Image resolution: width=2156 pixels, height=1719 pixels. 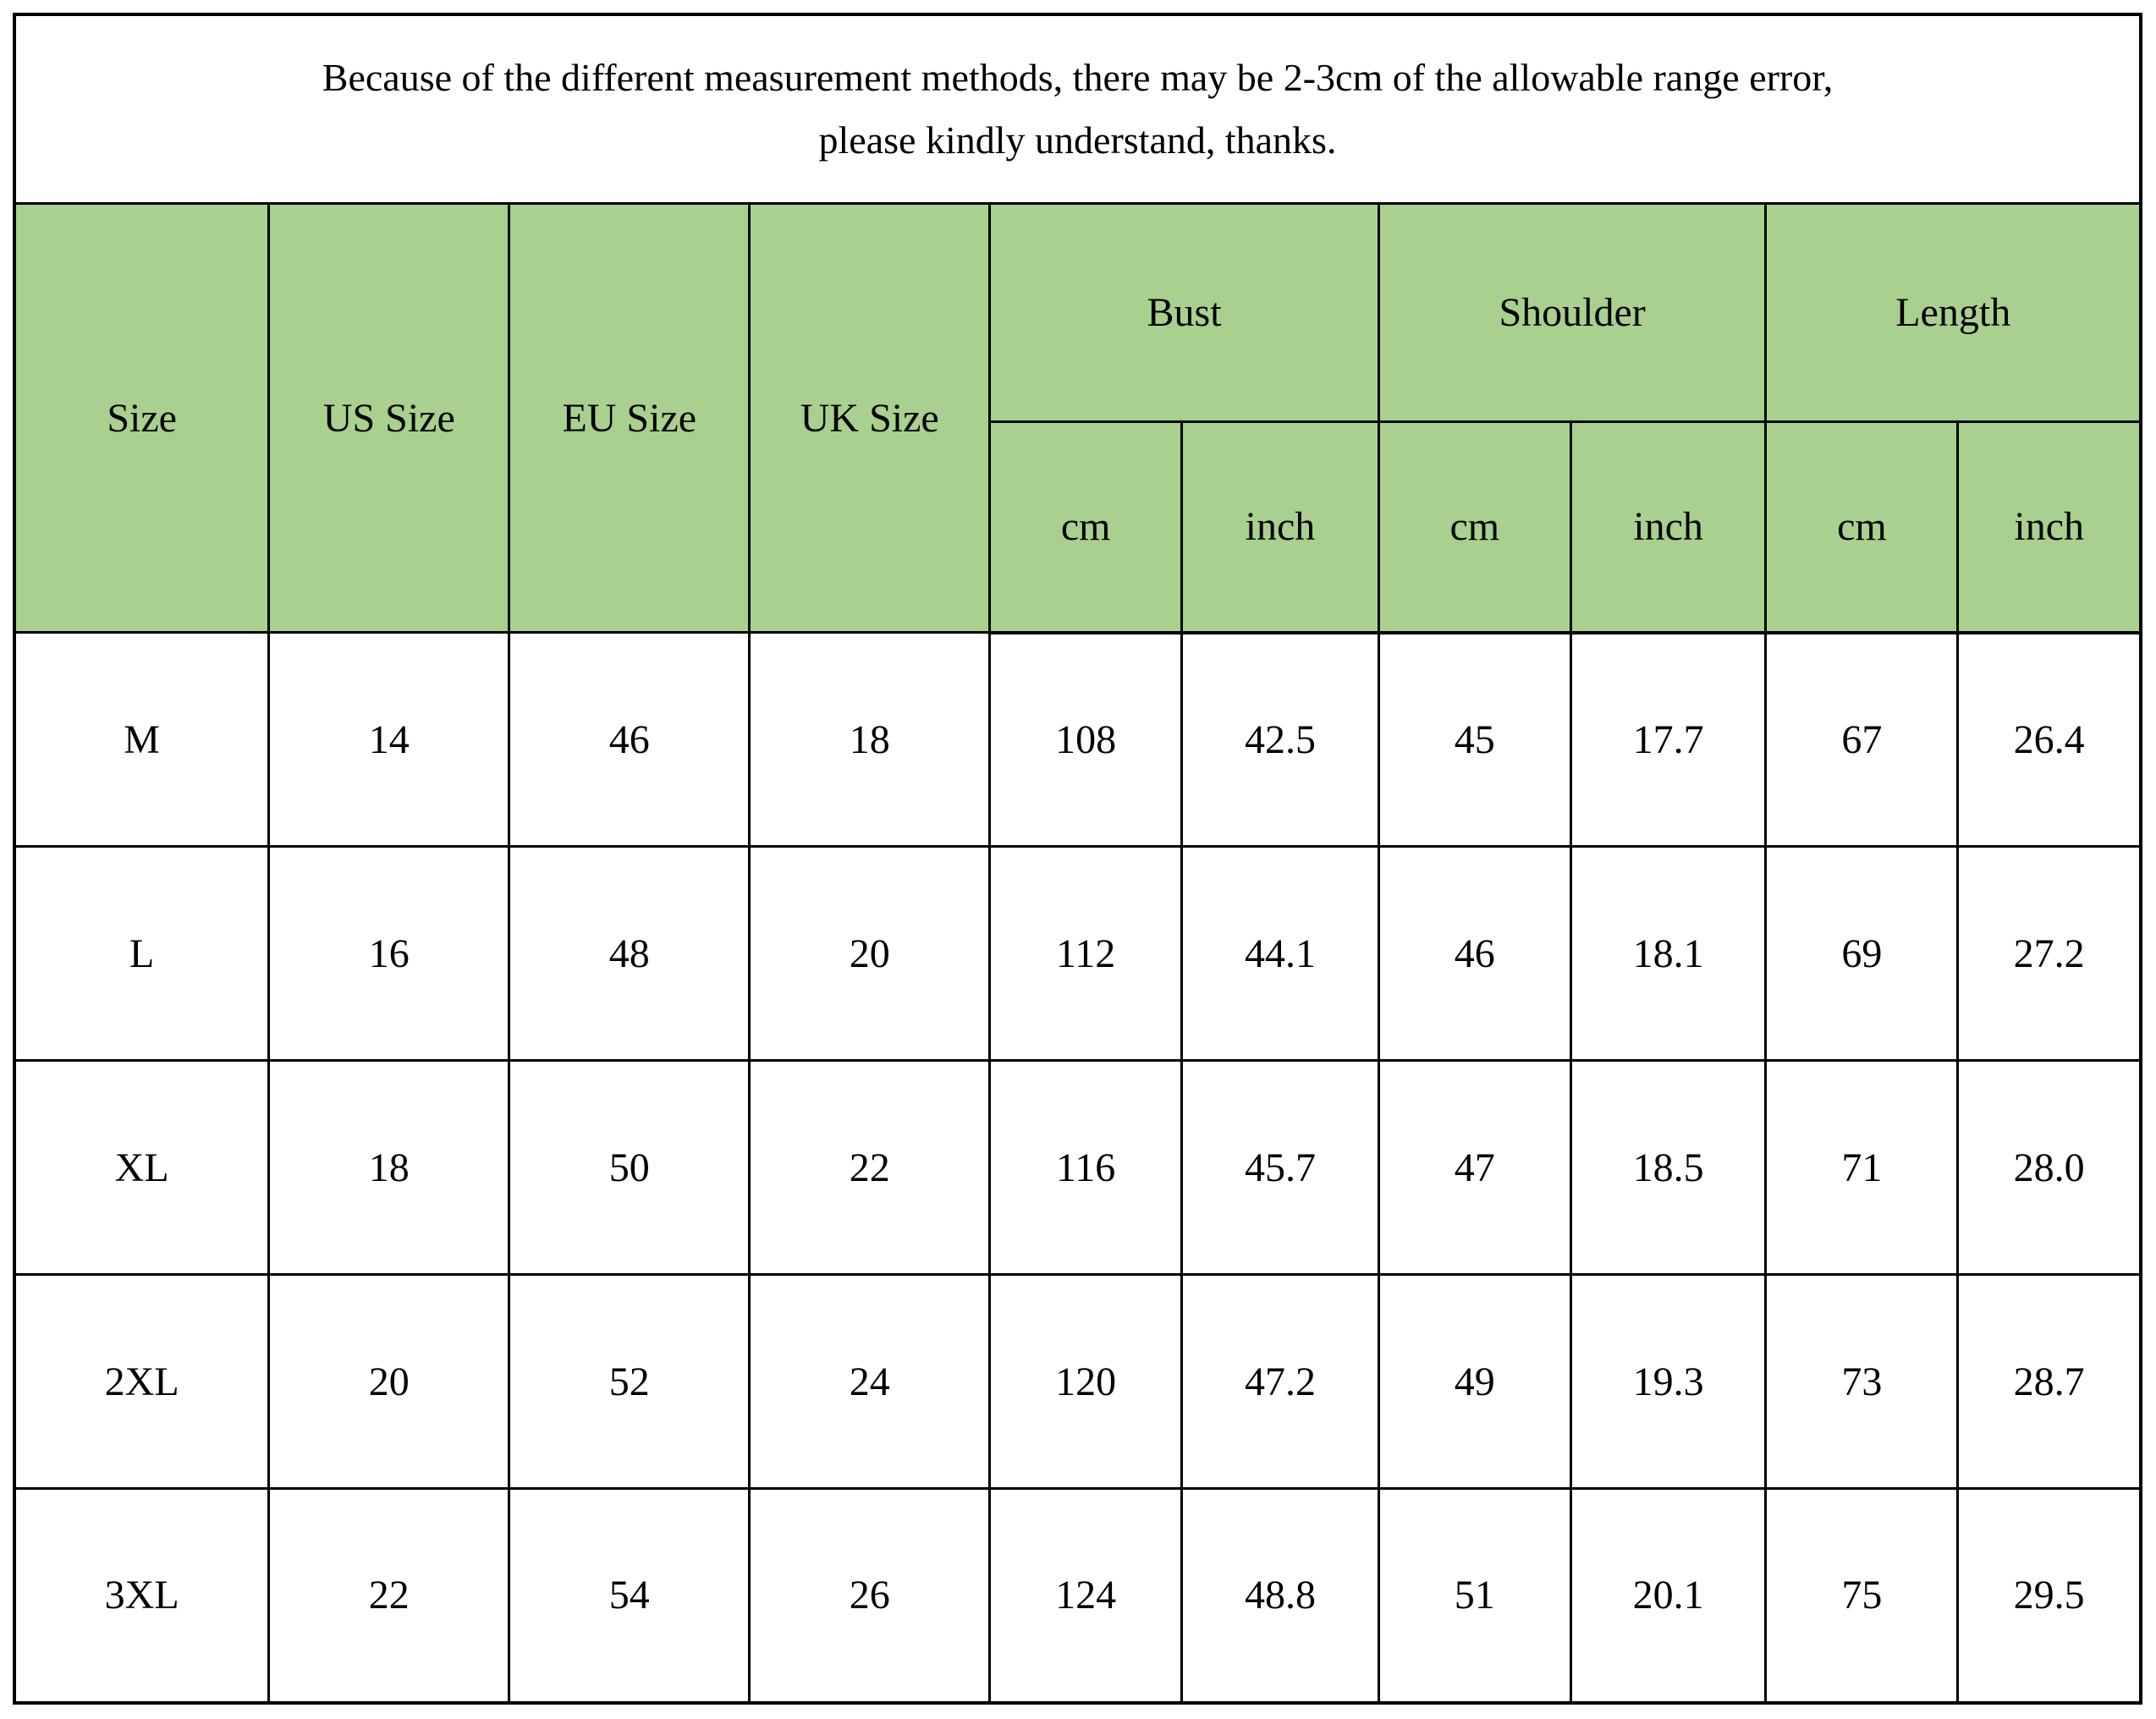 I want to click on cell-us-size: 20, so click(x=389, y=1382).